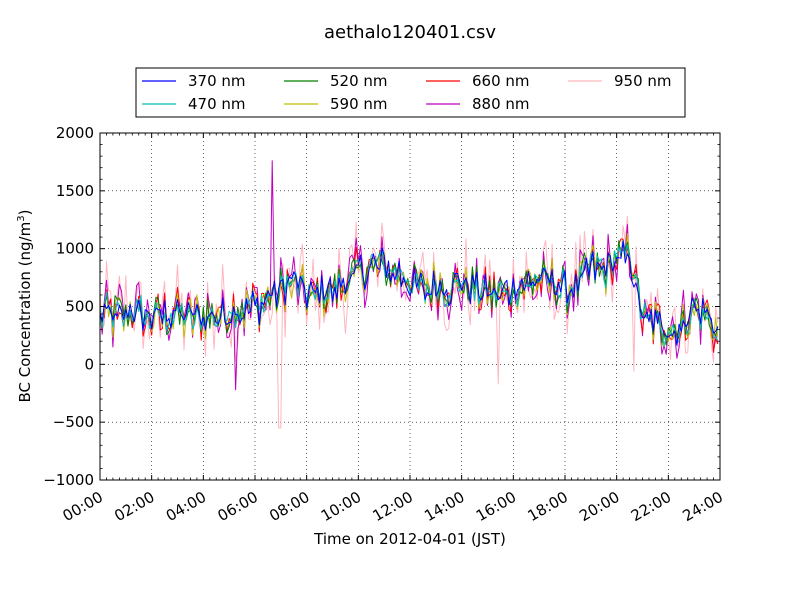 This screenshot has height=600, width=800. What do you see at coordinates (75, 191) in the screenshot?
I see `y-tick-label: 1500` at bounding box center [75, 191].